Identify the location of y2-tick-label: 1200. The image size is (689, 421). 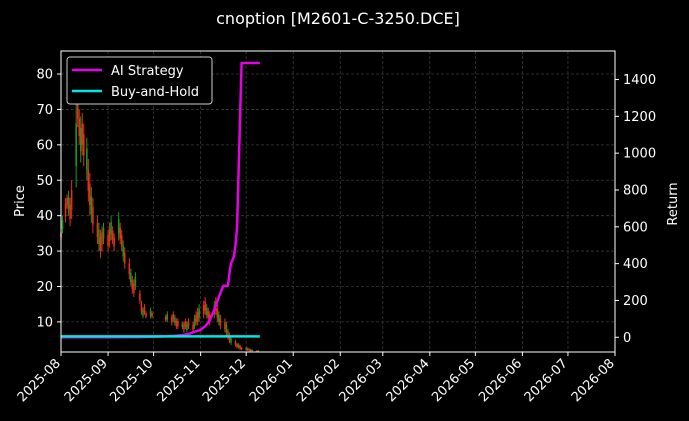
(639, 117).